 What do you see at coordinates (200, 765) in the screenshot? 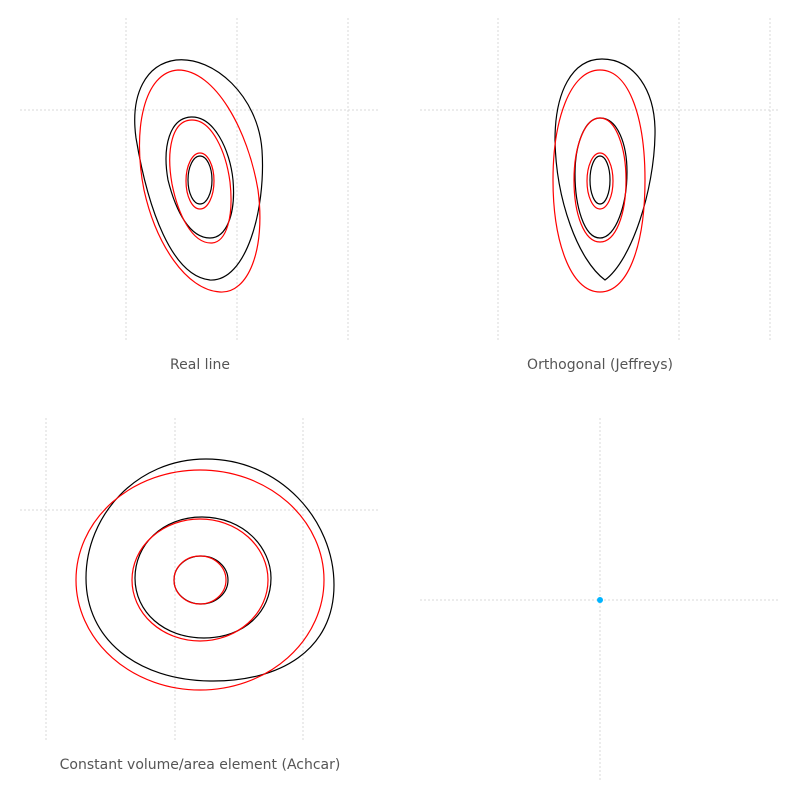
I see `panel-title: Constant volume/area element (Achcar)` at bounding box center [200, 765].